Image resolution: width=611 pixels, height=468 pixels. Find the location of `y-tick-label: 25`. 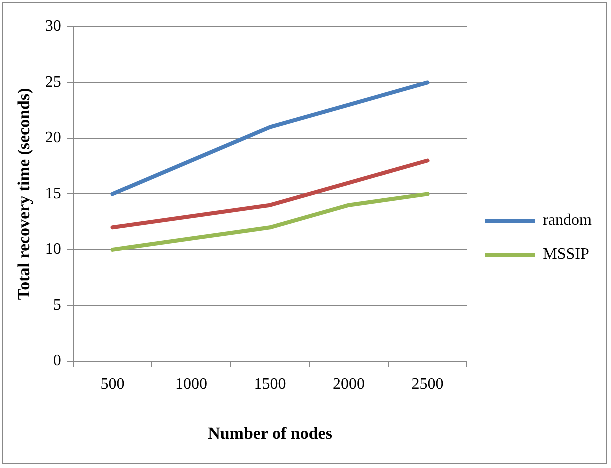

y-tick-label: 25 is located at coordinates (53, 82).